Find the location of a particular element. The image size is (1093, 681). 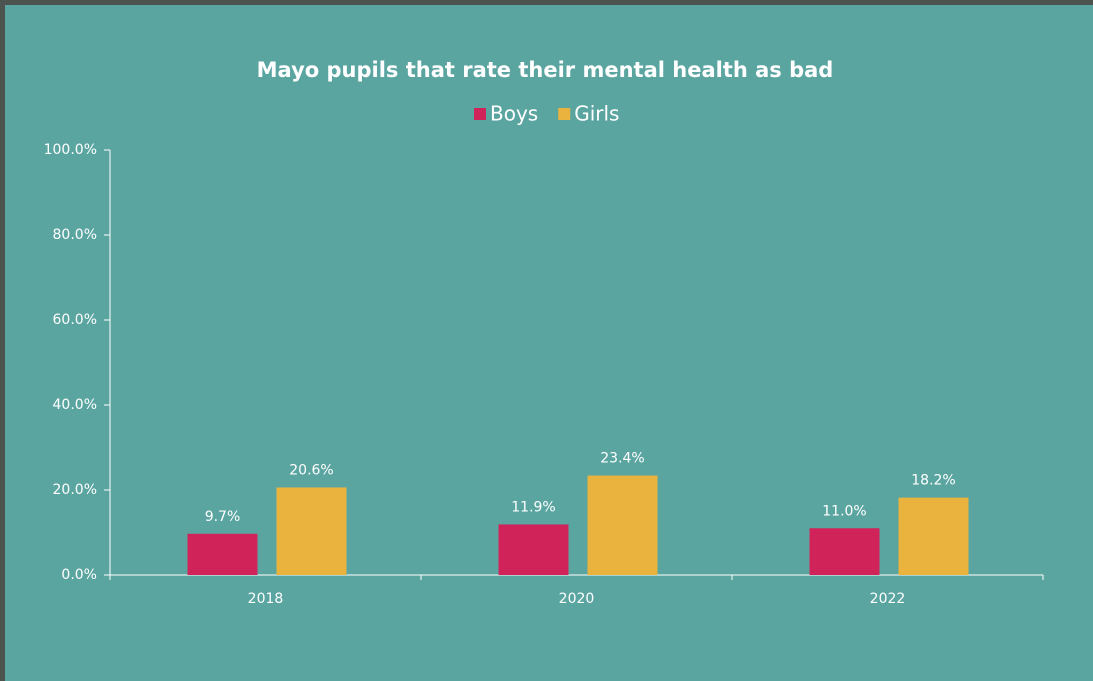

x-tick-label: 2018 is located at coordinates (266, 599).